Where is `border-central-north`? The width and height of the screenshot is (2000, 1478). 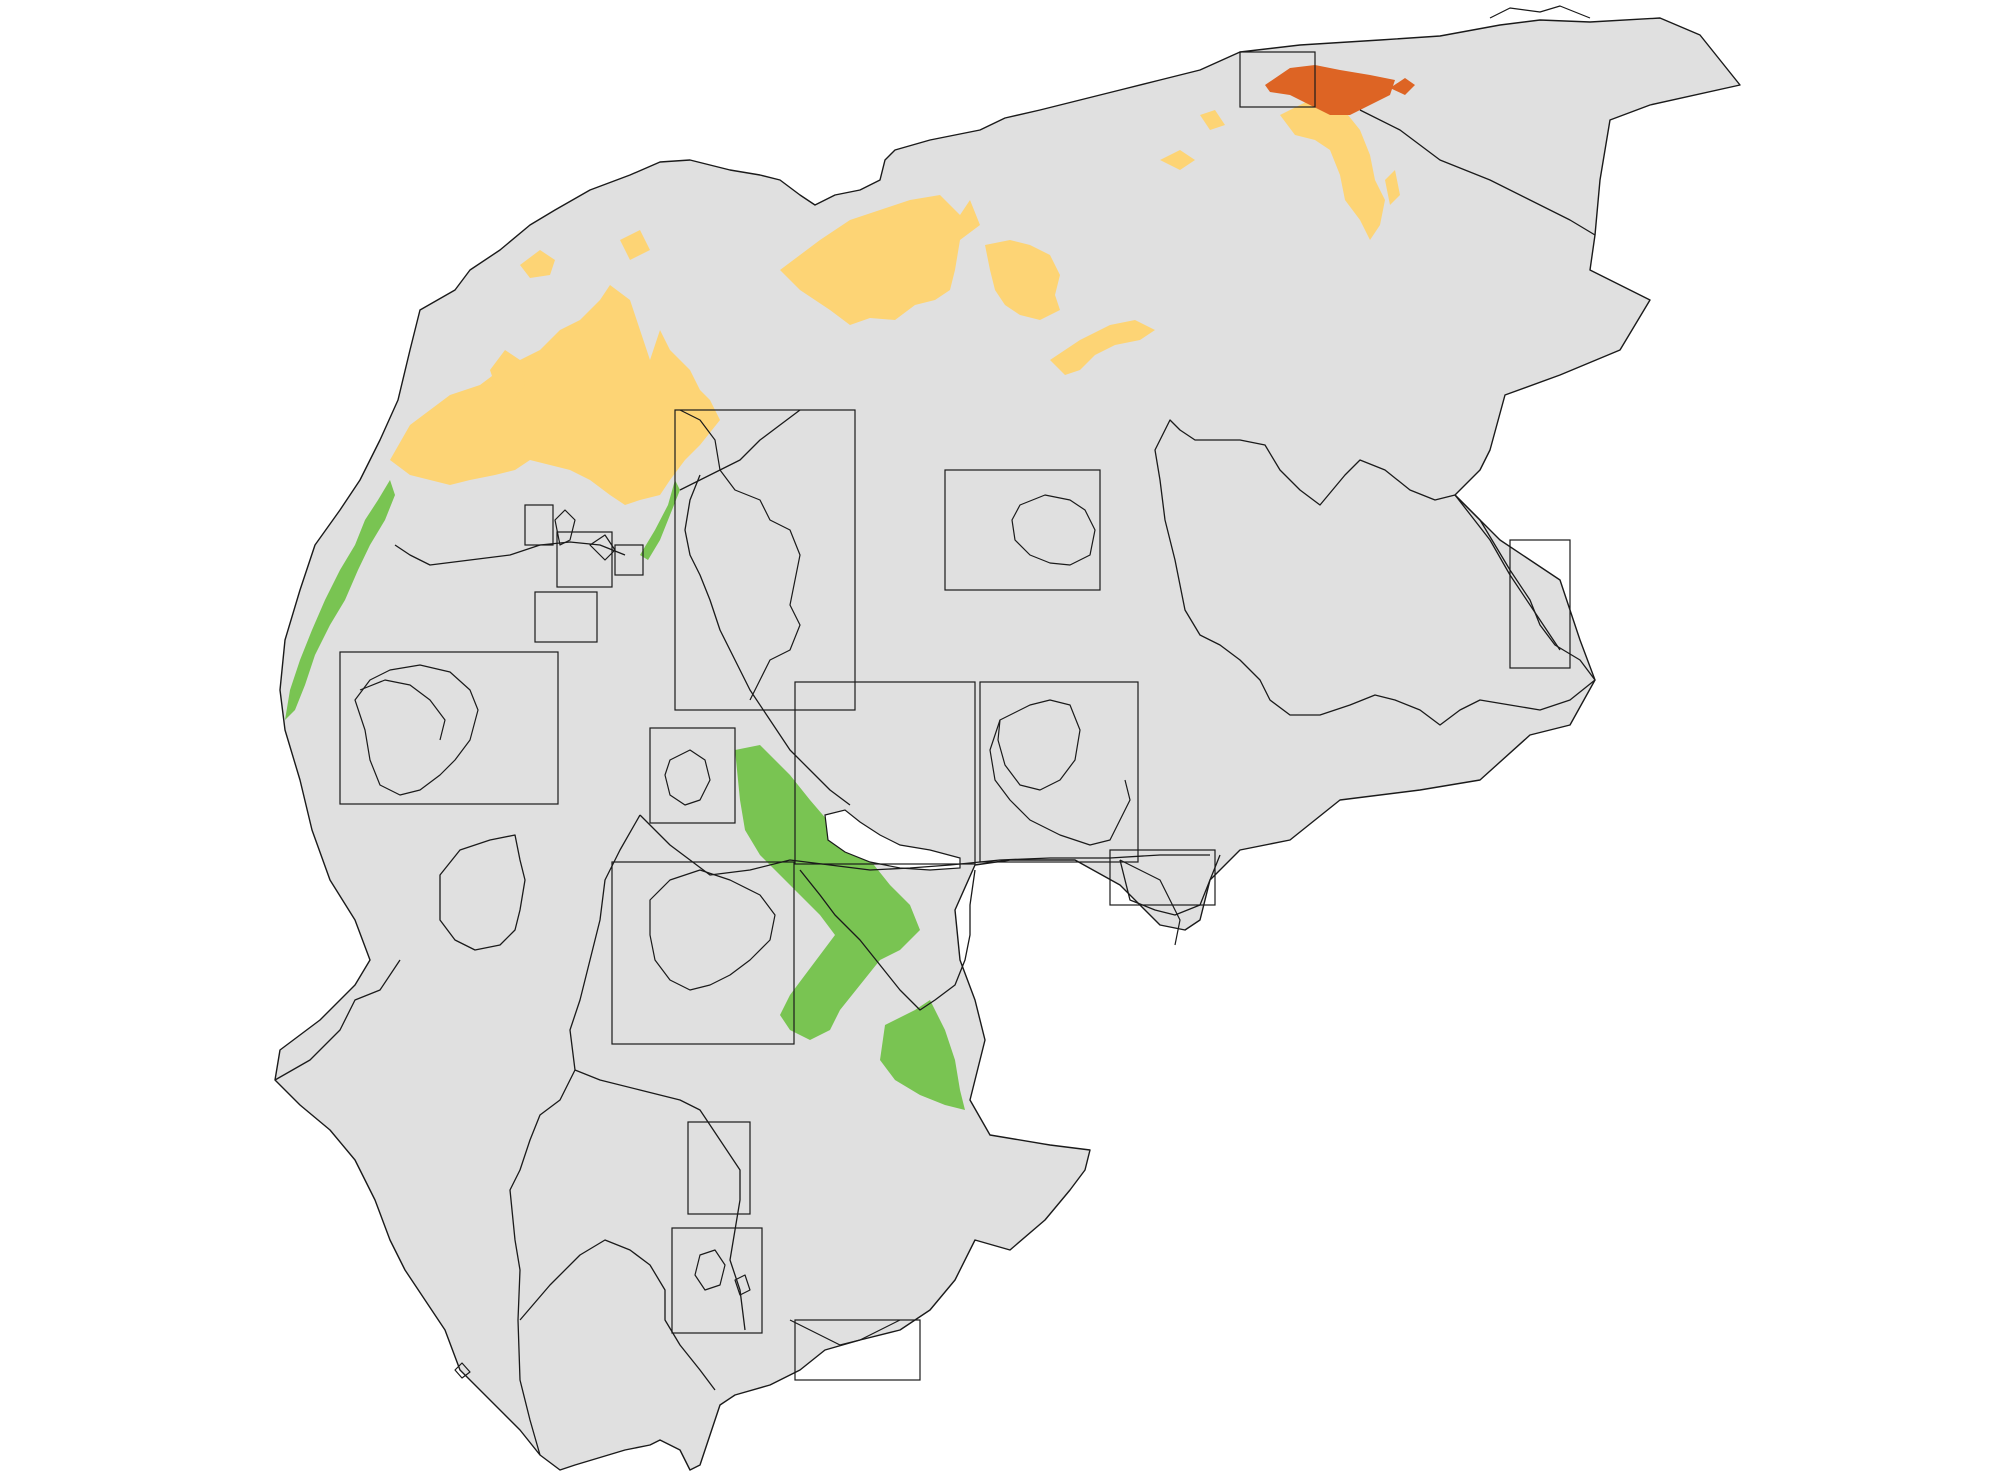 border-central-north is located at coordinates (740, 450).